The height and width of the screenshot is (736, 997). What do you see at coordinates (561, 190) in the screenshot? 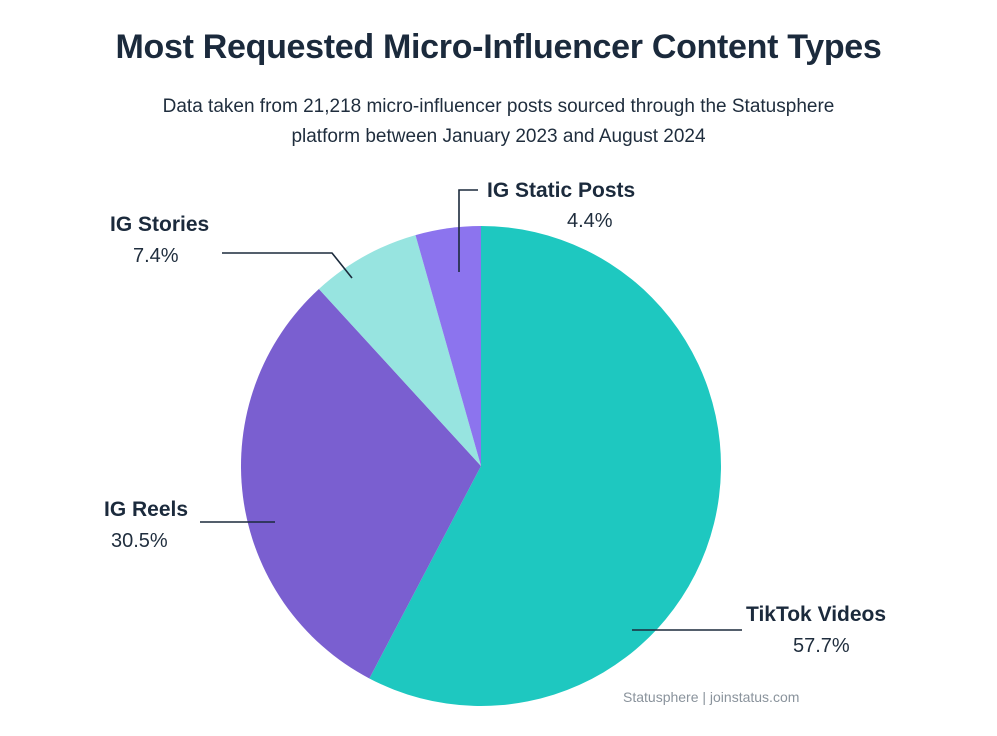
I see `slice-label-ig-static-posts: IG Static Posts` at bounding box center [561, 190].